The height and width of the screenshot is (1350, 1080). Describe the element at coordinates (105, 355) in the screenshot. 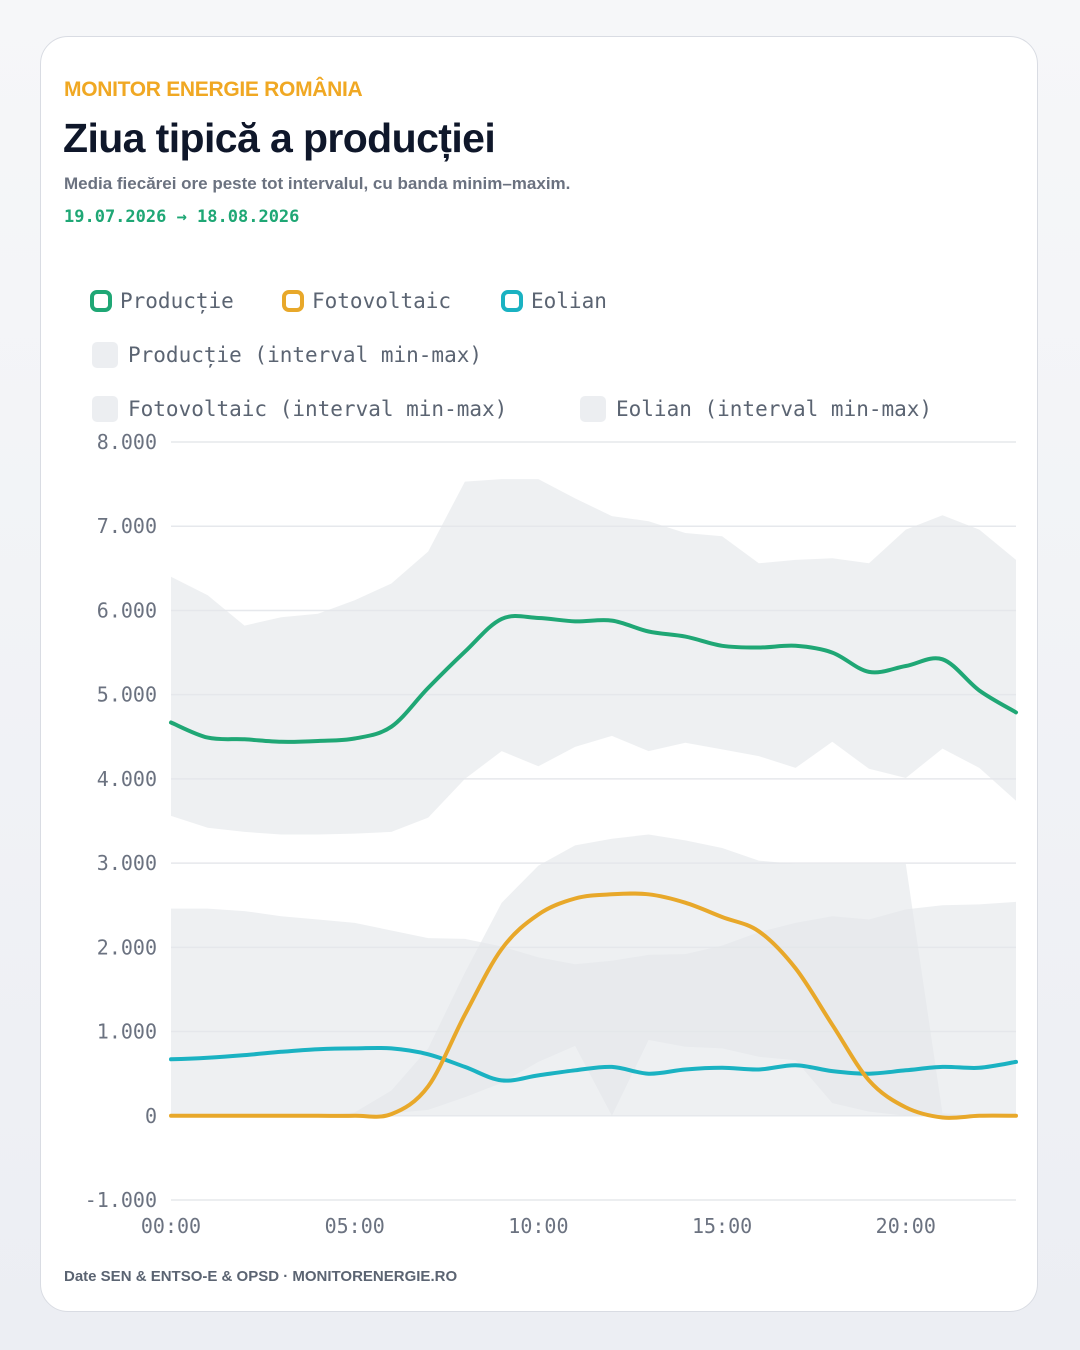

I see `legend-swatch-productie-band` at that location.